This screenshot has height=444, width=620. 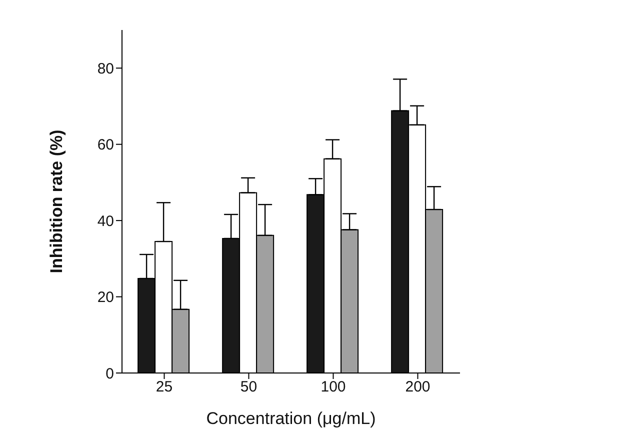 What do you see at coordinates (105, 145) in the screenshot?
I see `y-tick-label: 60` at bounding box center [105, 145].